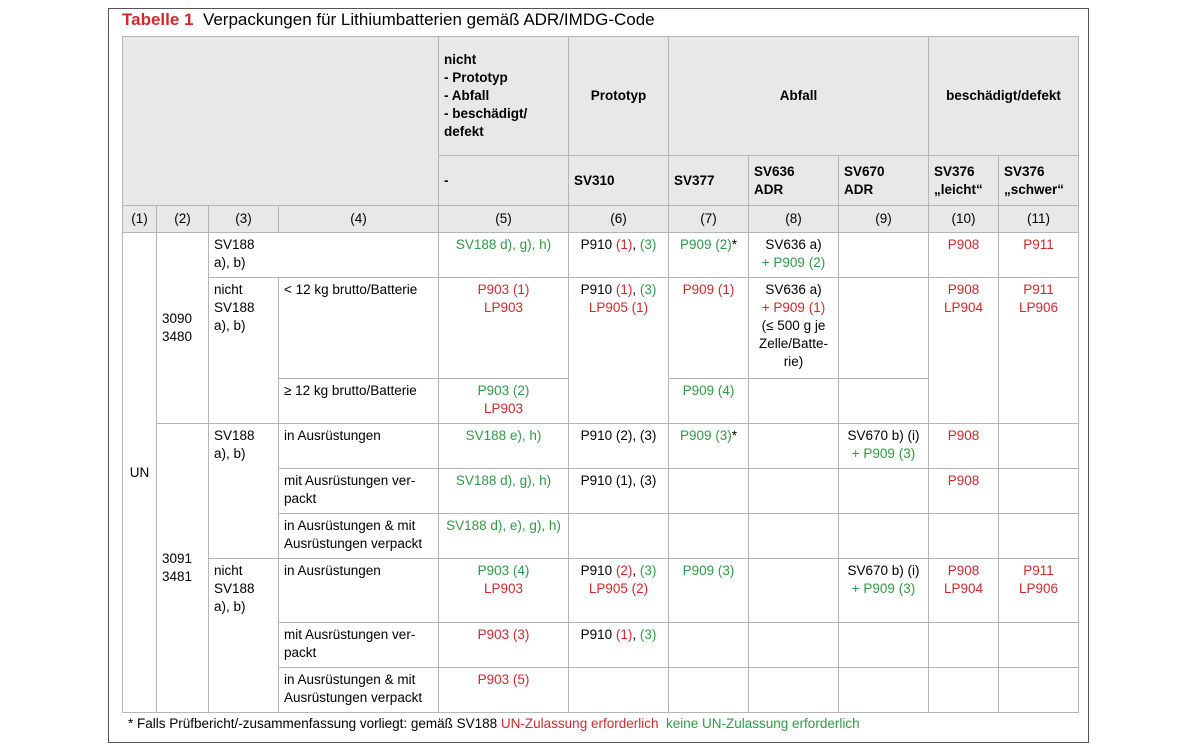  I want to click on text-segment: P911, so click(1038, 244).